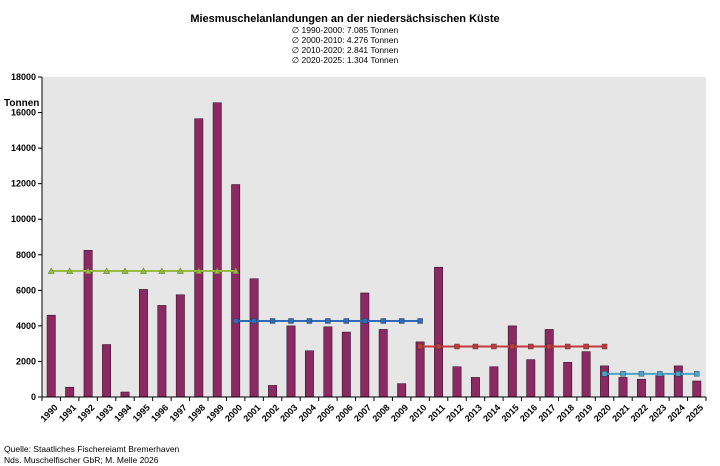  What do you see at coordinates (51, 356) in the screenshot?
I see `bar-1990` at bounding box center [51, 356].